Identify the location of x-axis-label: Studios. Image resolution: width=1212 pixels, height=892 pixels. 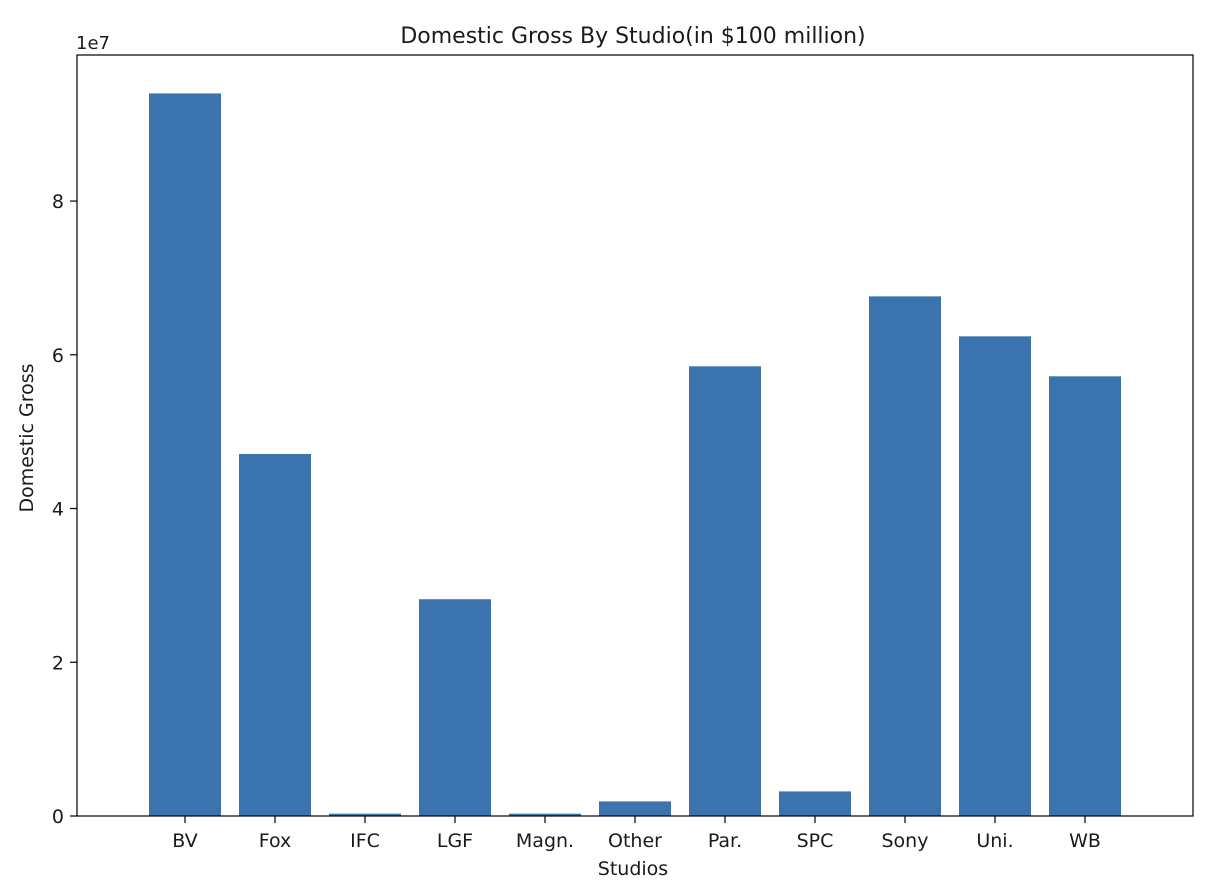
(633, 869).